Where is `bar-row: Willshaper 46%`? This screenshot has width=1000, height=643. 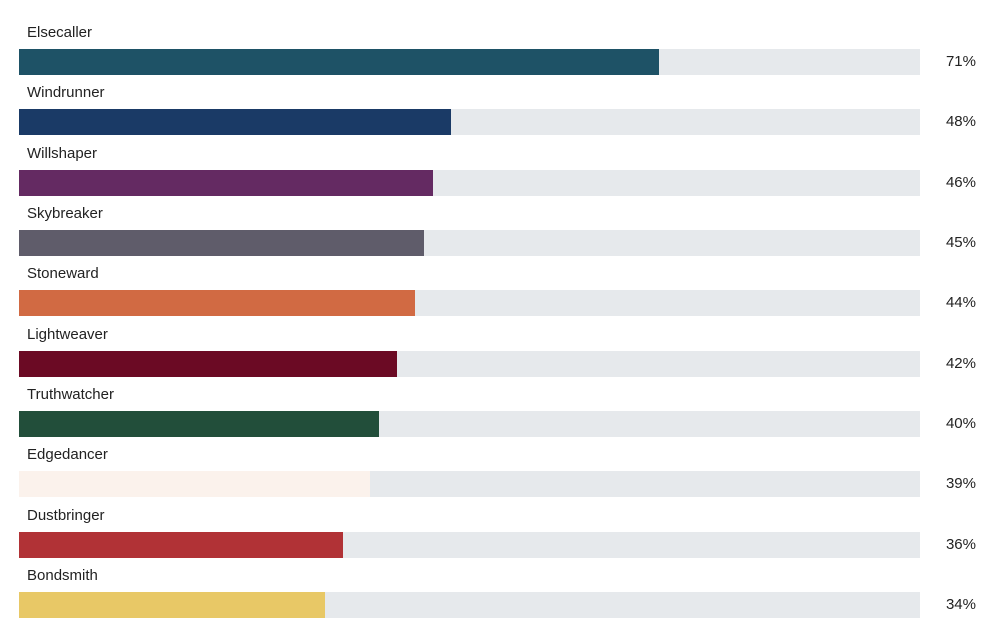
bar-row: Willshaper 46% is located at coordinates (500, 175).